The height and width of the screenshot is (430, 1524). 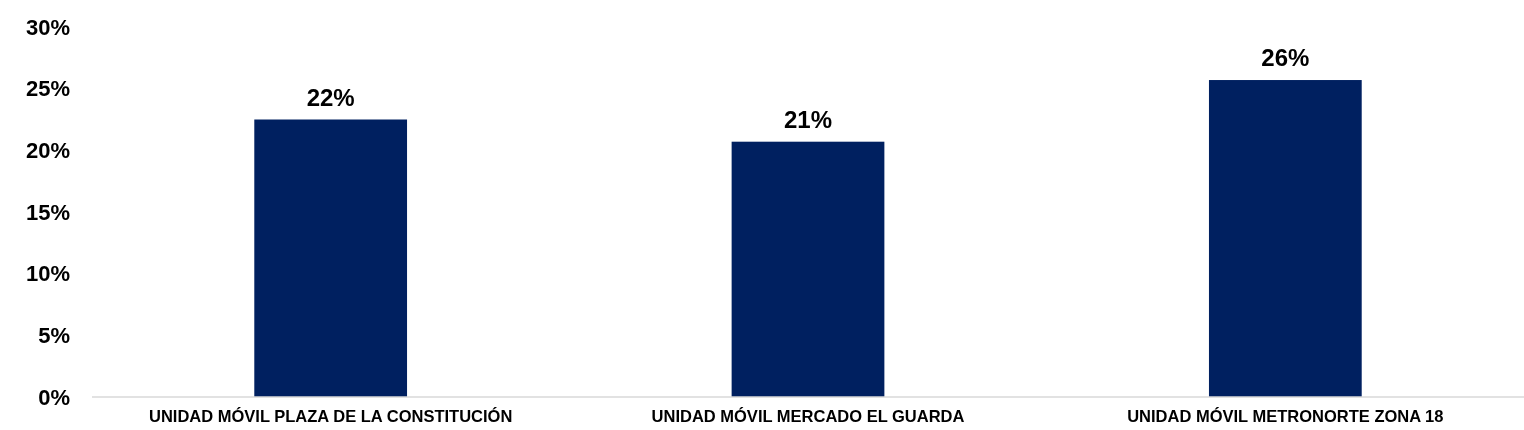 I want to click on y-tick-label: 25%, so click(x=47, y=89).